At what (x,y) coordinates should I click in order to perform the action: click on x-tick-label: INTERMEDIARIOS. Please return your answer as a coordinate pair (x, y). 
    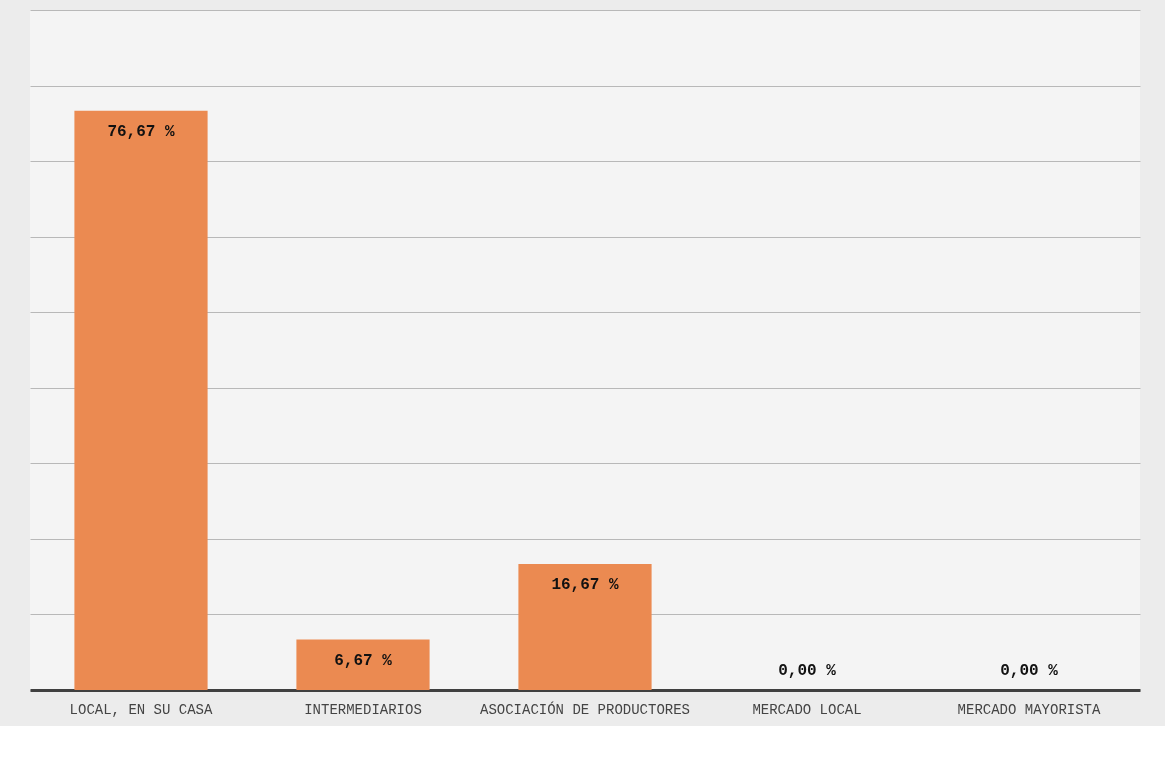
    Looking at the image, I should click on (363, 709).